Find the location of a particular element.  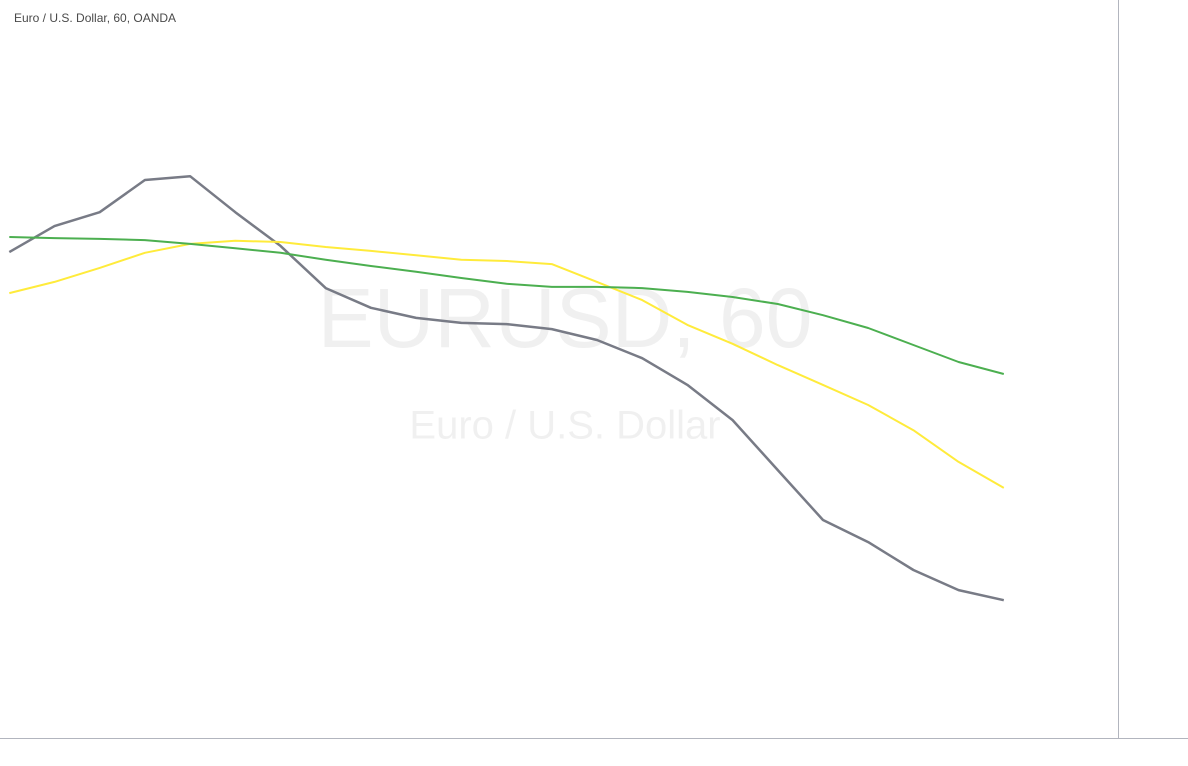

watermark: EURUSD, 60 is located at coordinates (565, 318).